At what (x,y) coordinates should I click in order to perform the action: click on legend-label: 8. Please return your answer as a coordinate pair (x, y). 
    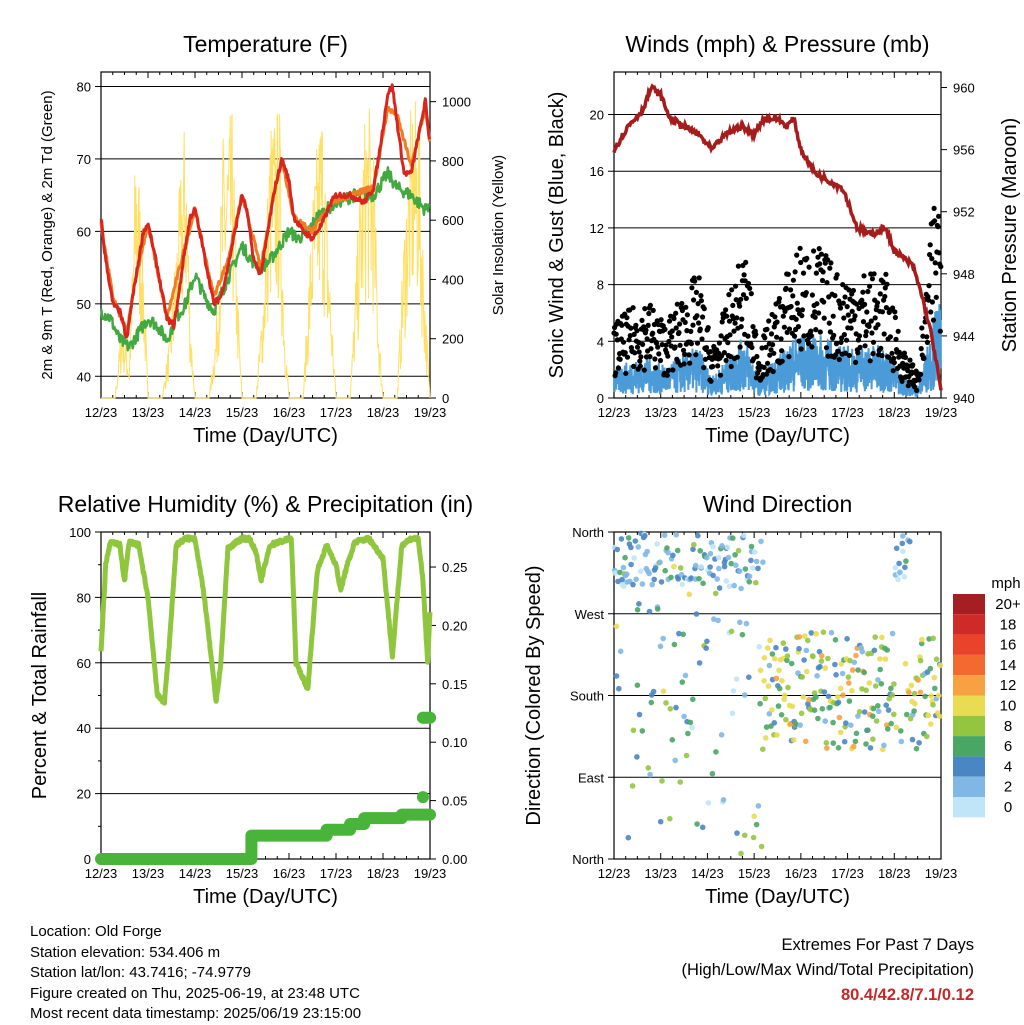
    Looking at the image, I should click on (1008, 726).